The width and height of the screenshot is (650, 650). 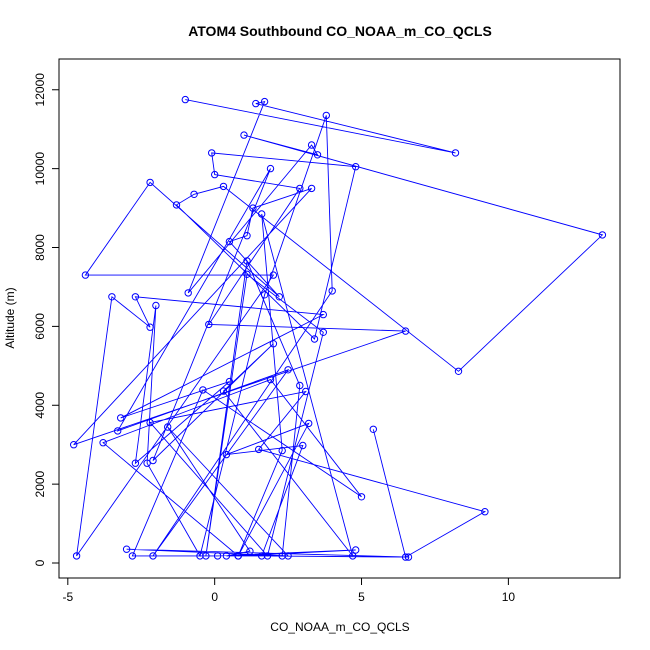 What do you see at coordinates (40, 562) in the screenshot?
I see `y-tick-label: 0` at bounding box center [40, 562].